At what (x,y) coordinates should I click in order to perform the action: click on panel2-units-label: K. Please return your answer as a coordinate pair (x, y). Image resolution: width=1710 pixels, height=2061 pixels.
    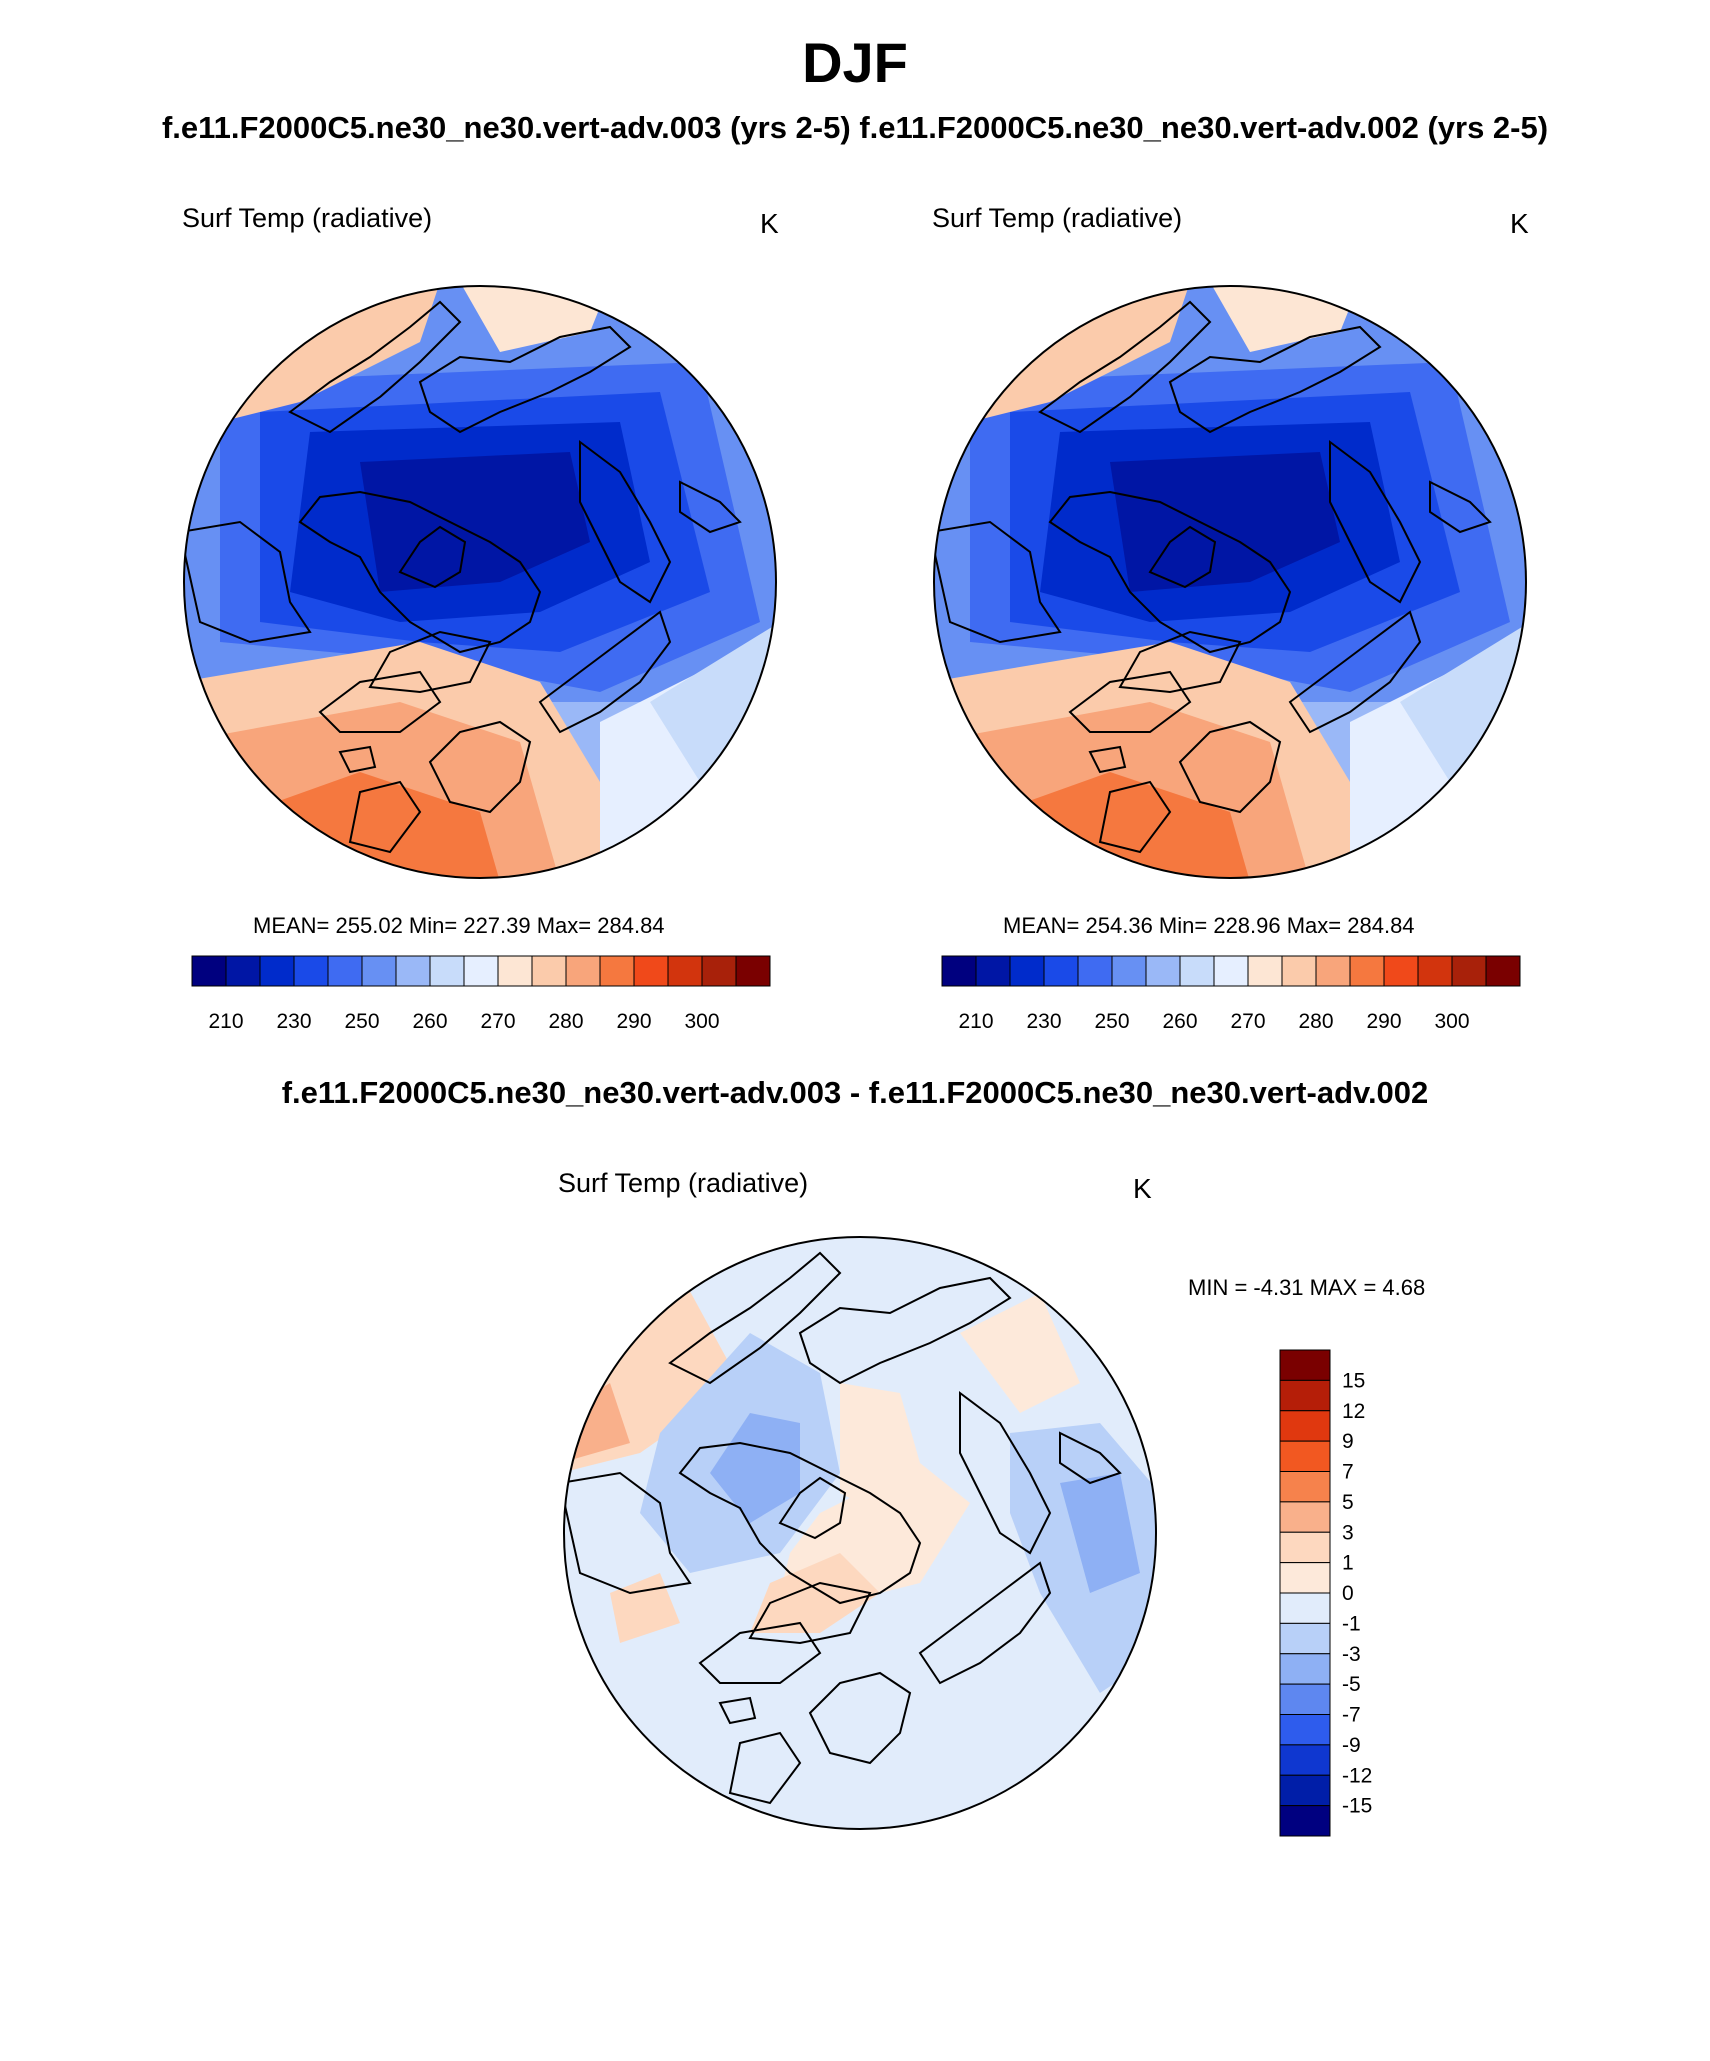
    Looking at the image, I should click on (1519, 223).